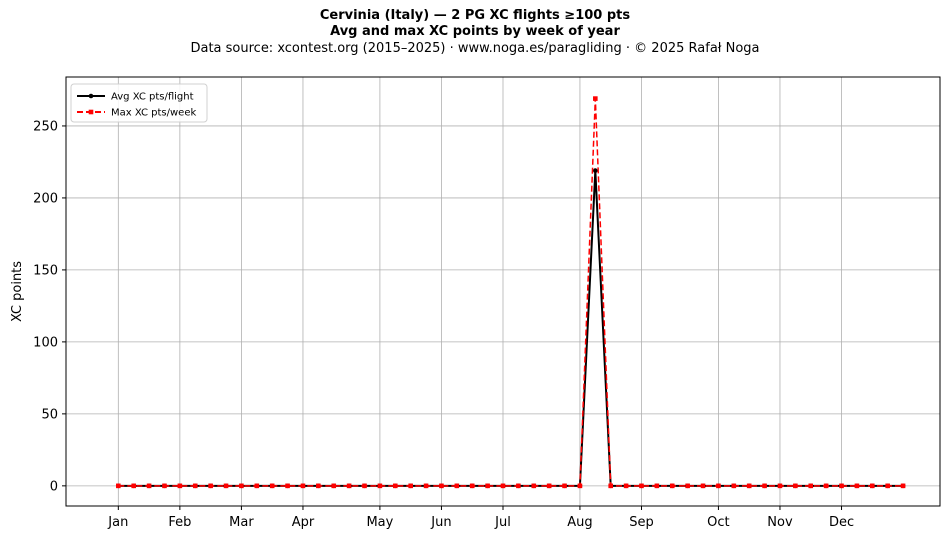  What do you see at coordinates (579, 522) in the screenshot?
I see `x-tick-label: Aug` at bounding box center [579, 522].